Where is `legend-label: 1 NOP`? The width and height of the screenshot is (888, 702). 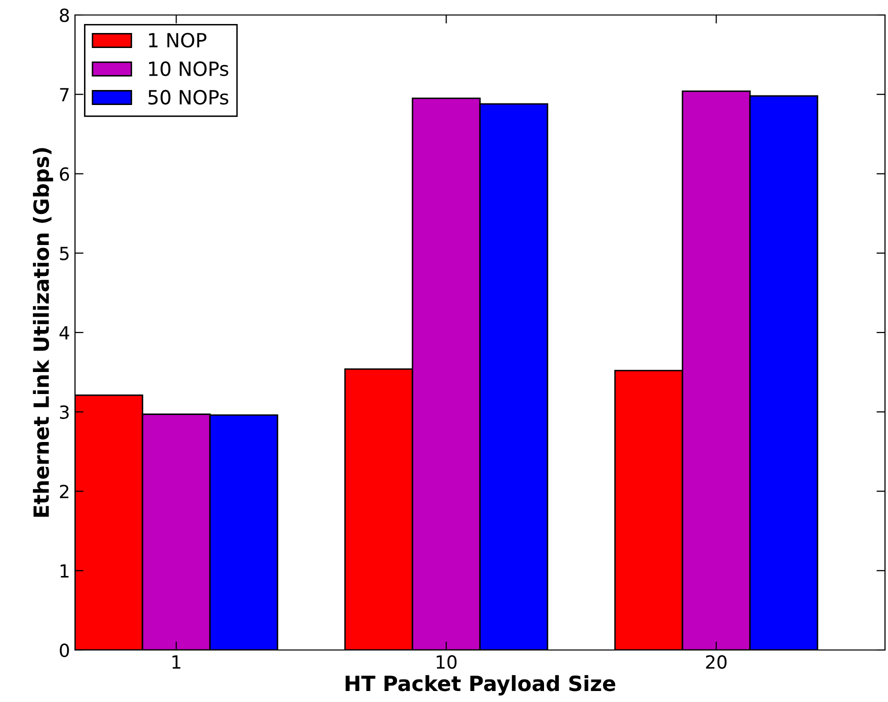
legend-label: 1 NOP is located at coordinates (177, 40).